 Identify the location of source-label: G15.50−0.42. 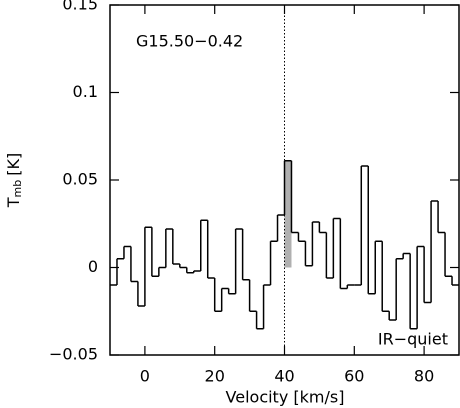
(189, 41).